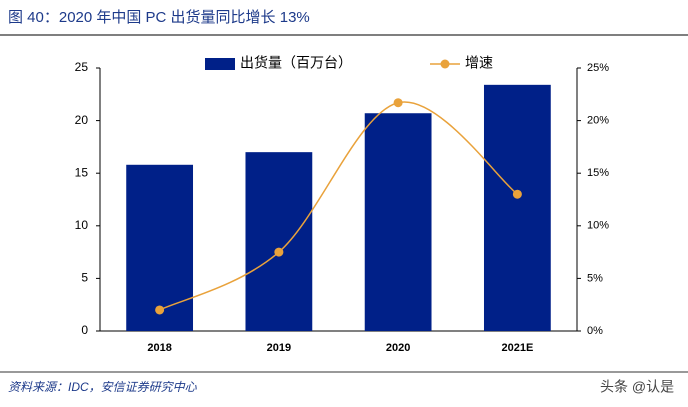 This screenshot has height=407, width=688. Describe the element at coordinates (296, 63) in the screenshot. I see `legend-label: 出货量（百万台）` at that location.